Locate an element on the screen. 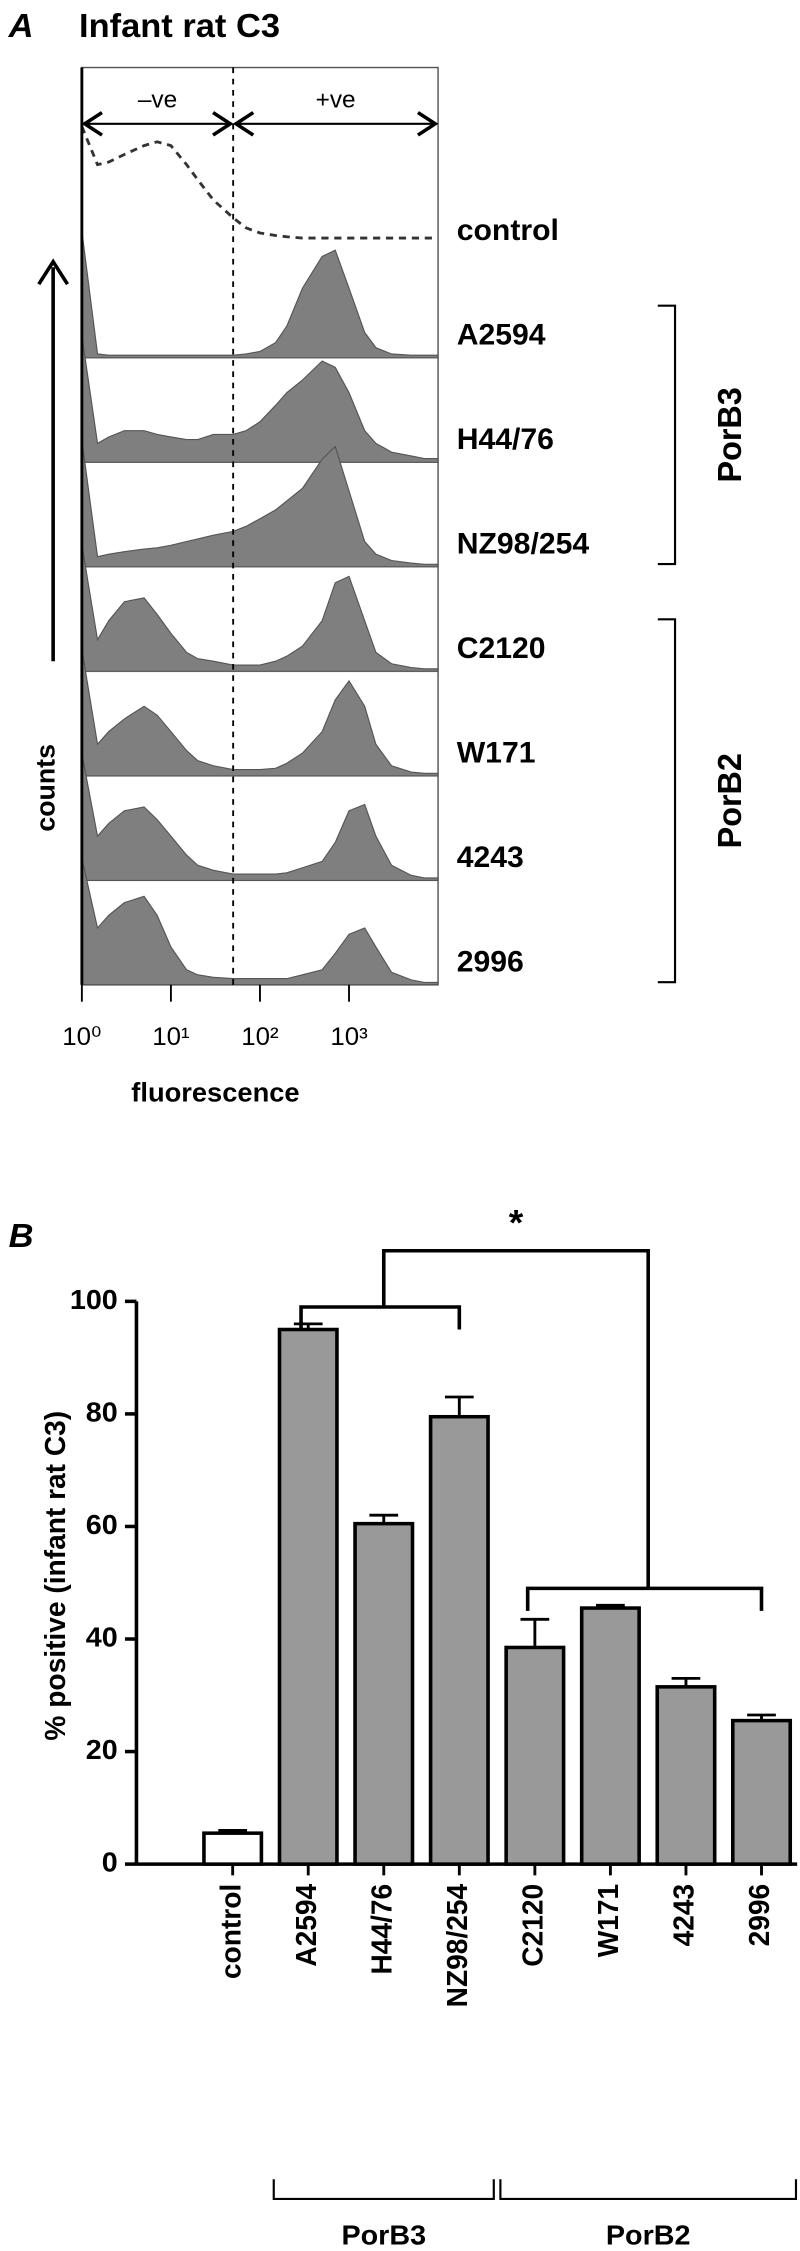 The width and height of the screenshot is (800, 2251). y-tick-label: 60 is located at coordinates (102, 1525).